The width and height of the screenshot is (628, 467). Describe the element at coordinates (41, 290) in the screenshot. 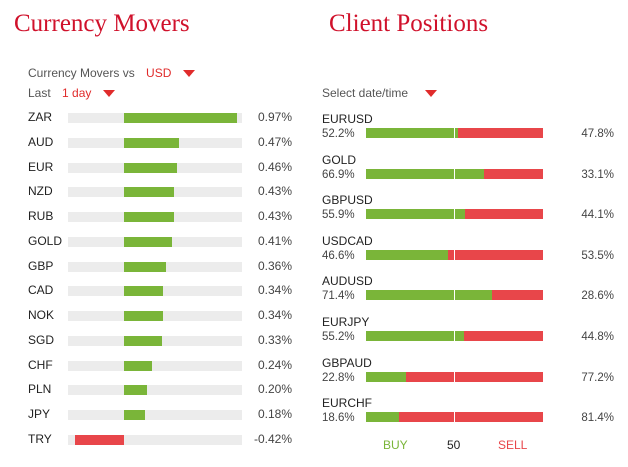

I see `mover-currency-label: CAD` at that location.